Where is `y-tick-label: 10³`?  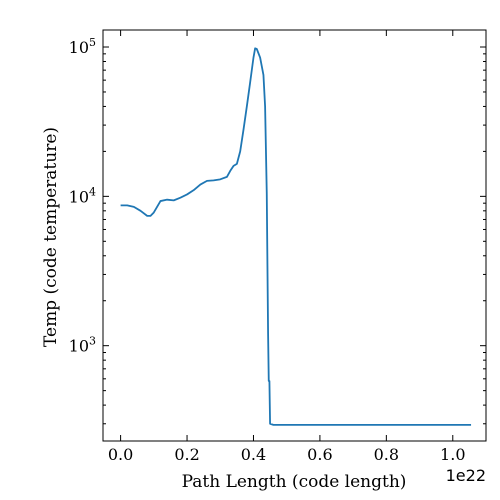
y-tick-label: 10³ is located at coordinates (82, 345).